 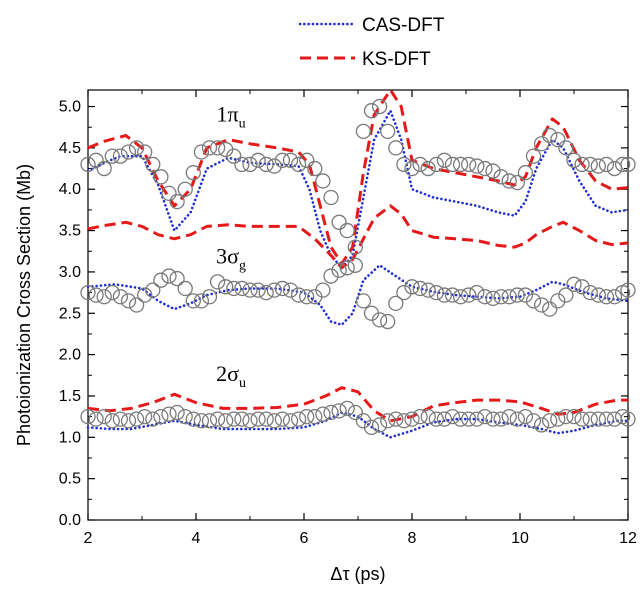 I want to click on state-label-base: 3σ, so click(x=227, y=256).